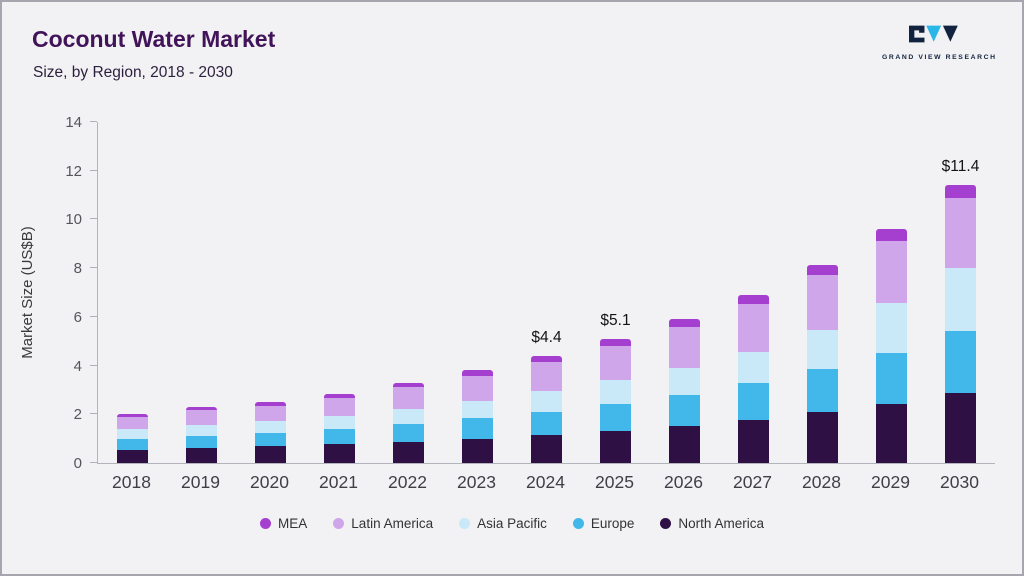 The image size is (1024, 576). Describe the element at coordinates (270, 292) in the screenshot. I see `bar-slot-2020` at that location.